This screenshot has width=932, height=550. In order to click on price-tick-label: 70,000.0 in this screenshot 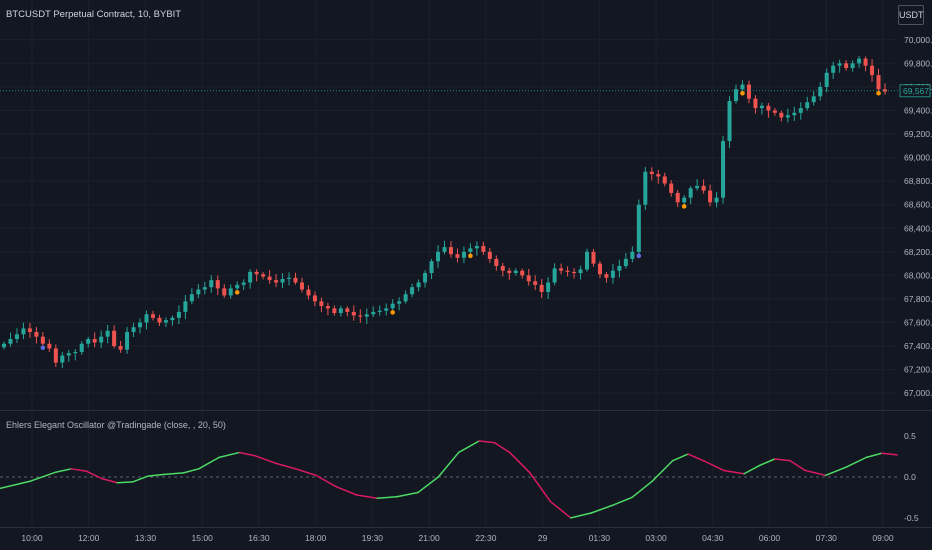, I will do `click(918, 40)`.